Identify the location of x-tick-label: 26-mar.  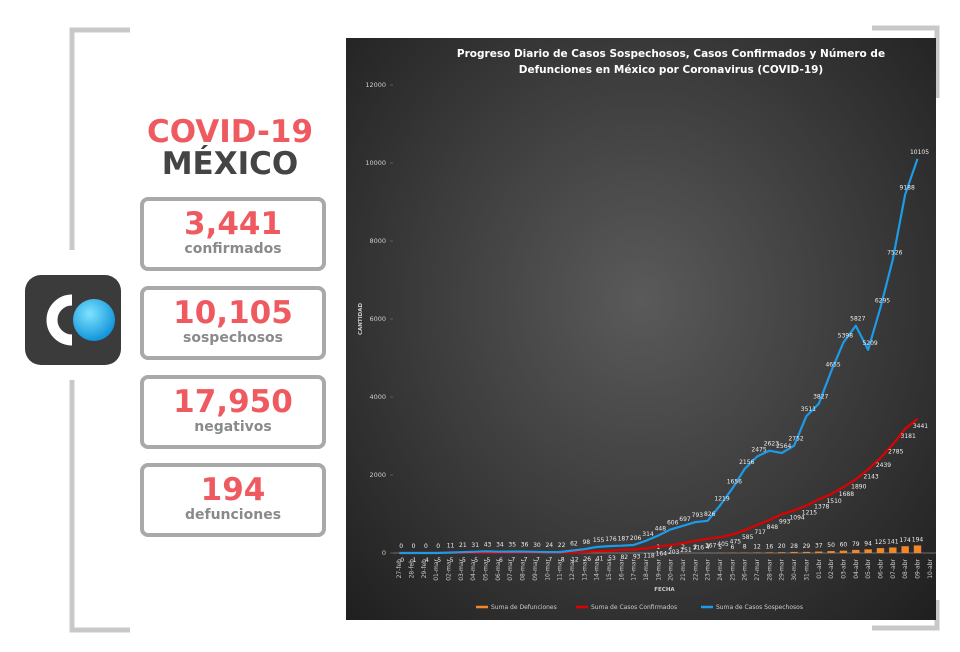
(745, 569).